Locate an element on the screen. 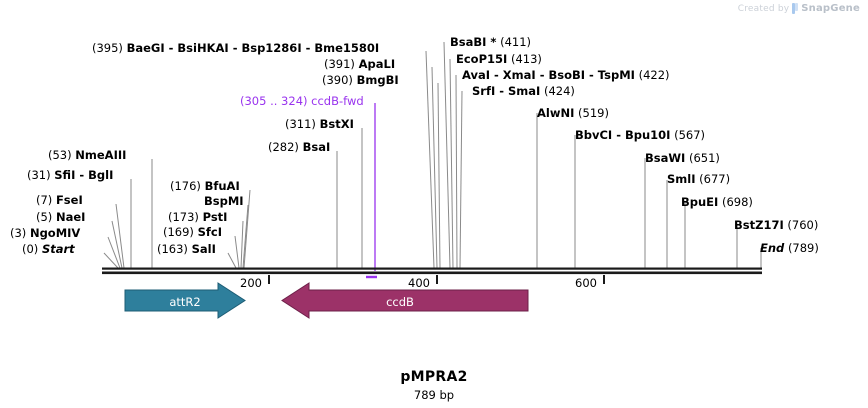 This screenshot has width=868, height=408. site-name-390: BmgBI is located at coordinates (377, 80).